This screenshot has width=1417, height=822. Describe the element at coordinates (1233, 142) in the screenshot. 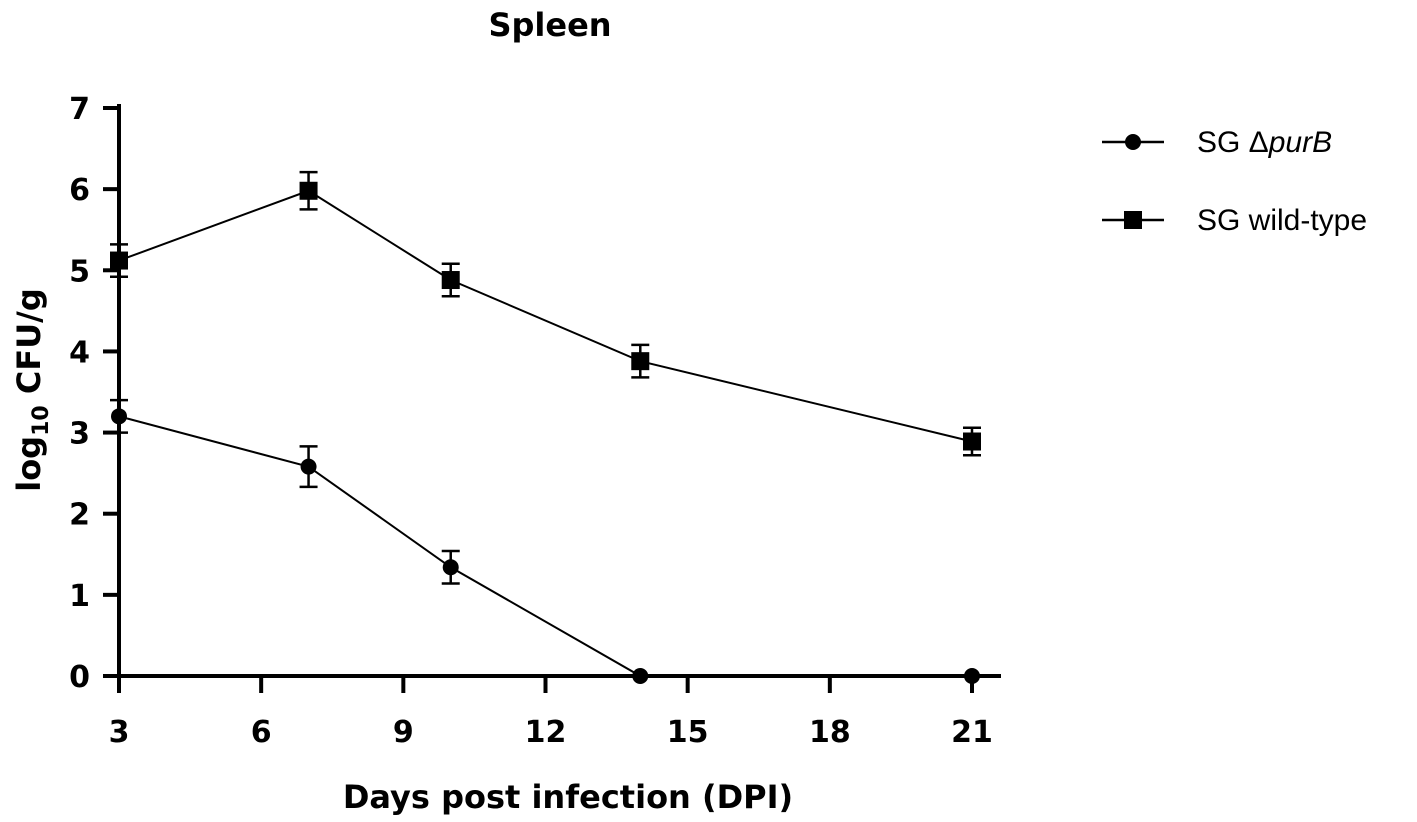

I see `legend-label-text: SG Δ` at that location.